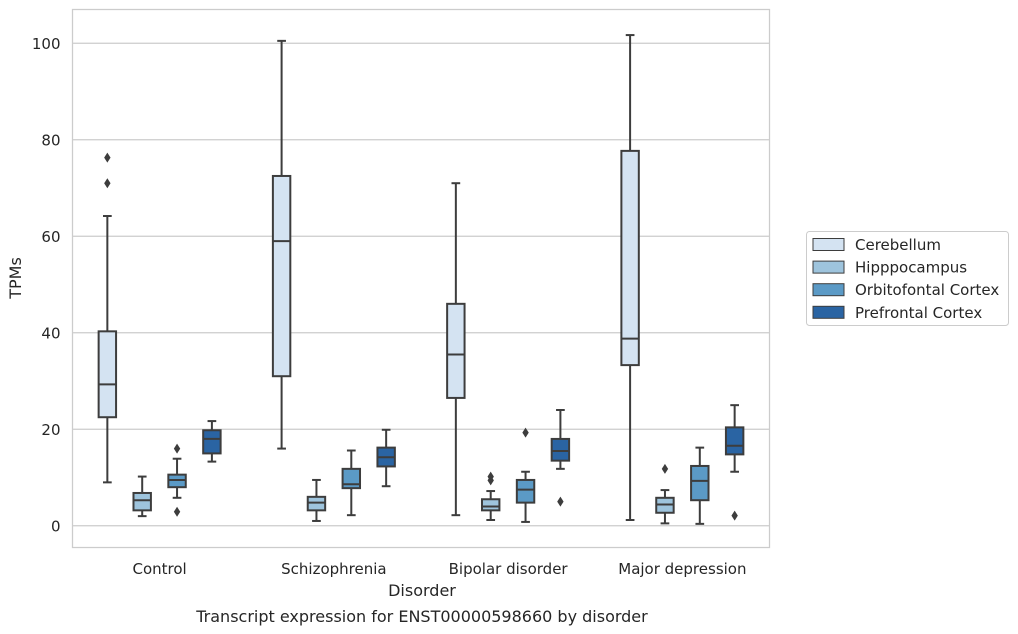  What do you see at coordinates (50, 140) in the screenshot?
I see `y-tick-label: 80` at bounding box center [50, 140].